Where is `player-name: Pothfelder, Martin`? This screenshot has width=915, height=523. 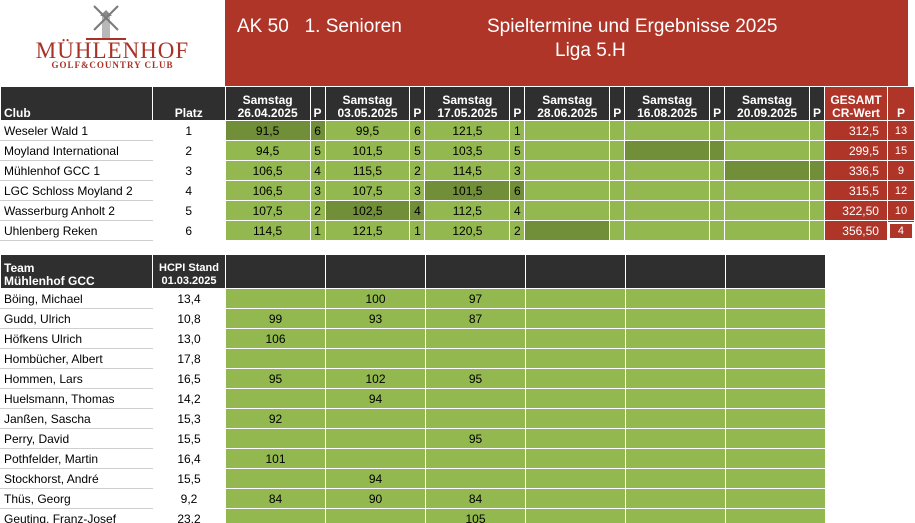
player-name: Pothfelder, Martin is located at coordinates (76, 458).